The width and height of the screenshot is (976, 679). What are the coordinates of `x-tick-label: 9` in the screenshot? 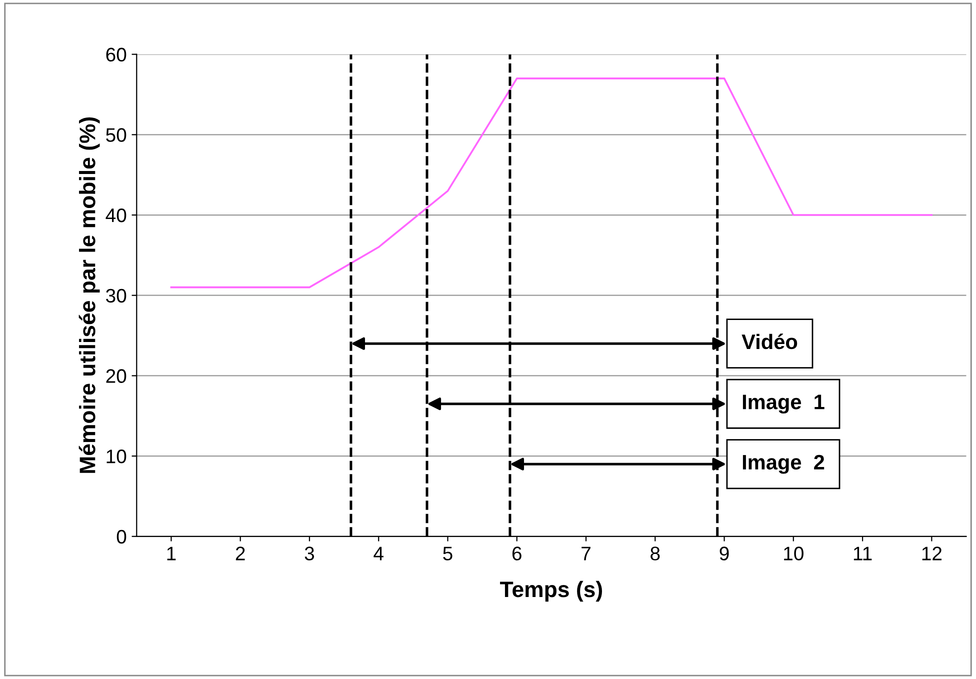 It's located at (724, 553).